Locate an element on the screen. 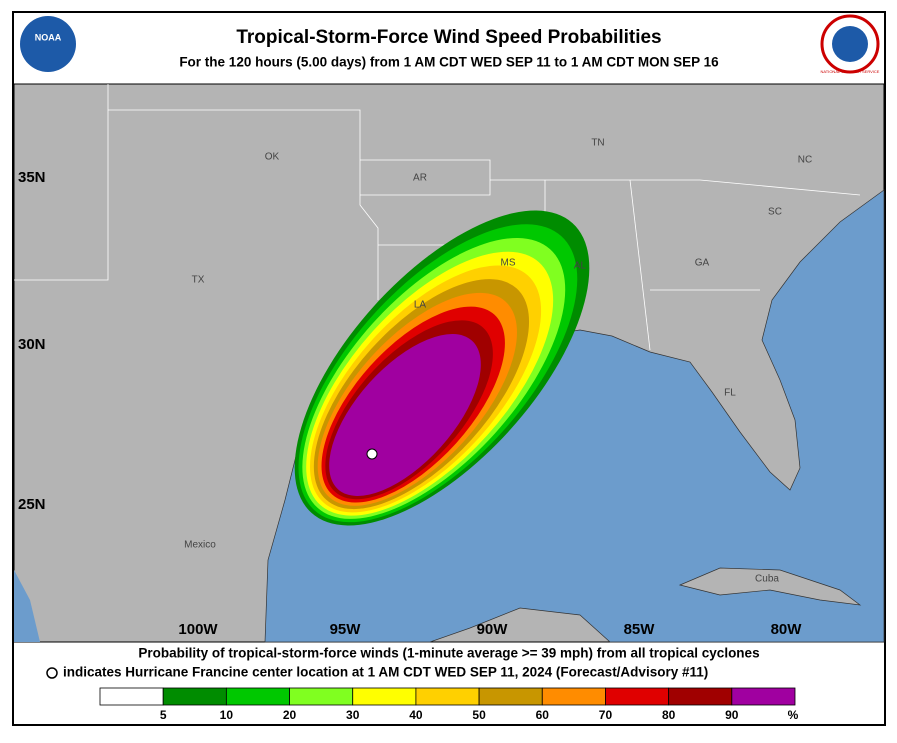  legend-tick-label: 30 is located at coordinates (353, 715).